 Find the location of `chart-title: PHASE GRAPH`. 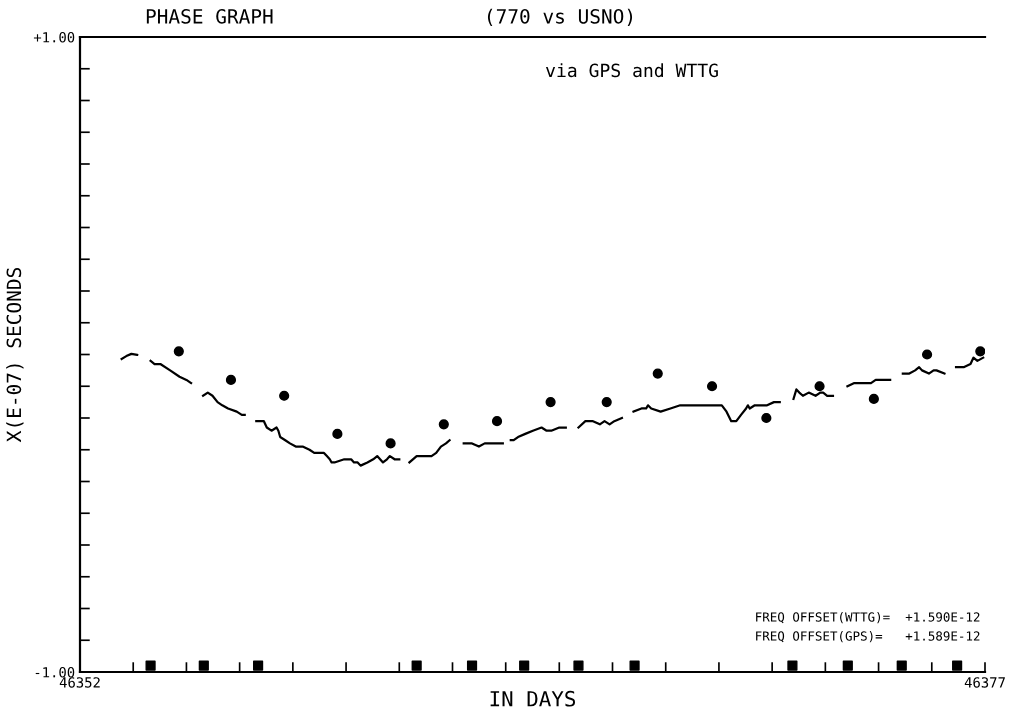

chart-title: PHASE GRAPH is located at coordinates (209, 16).